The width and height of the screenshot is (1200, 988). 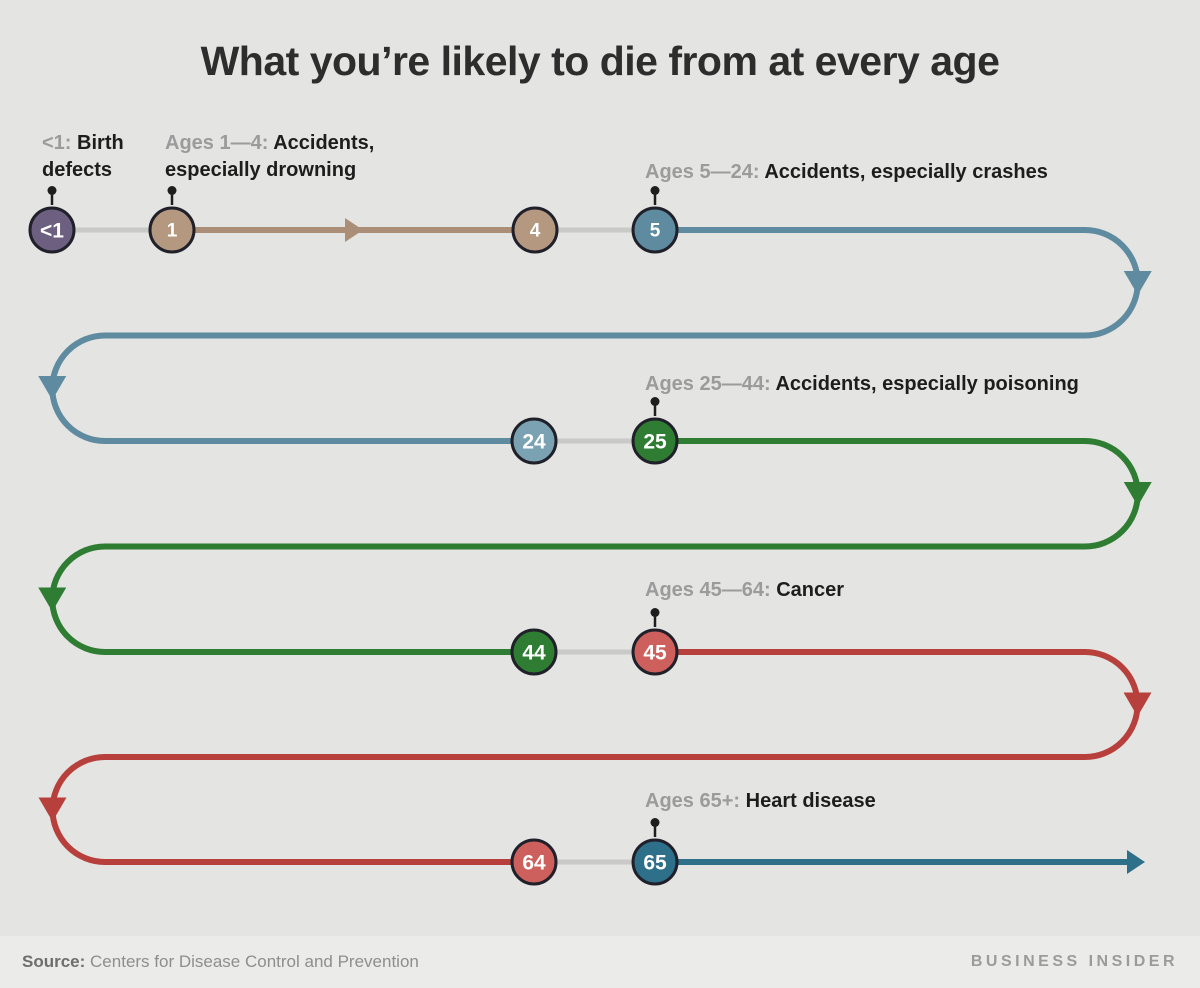 What do you see at coordinates (83, 156) in the screenshot?
I see `cause-text: Birth defects` at bounding box center [83, 156].